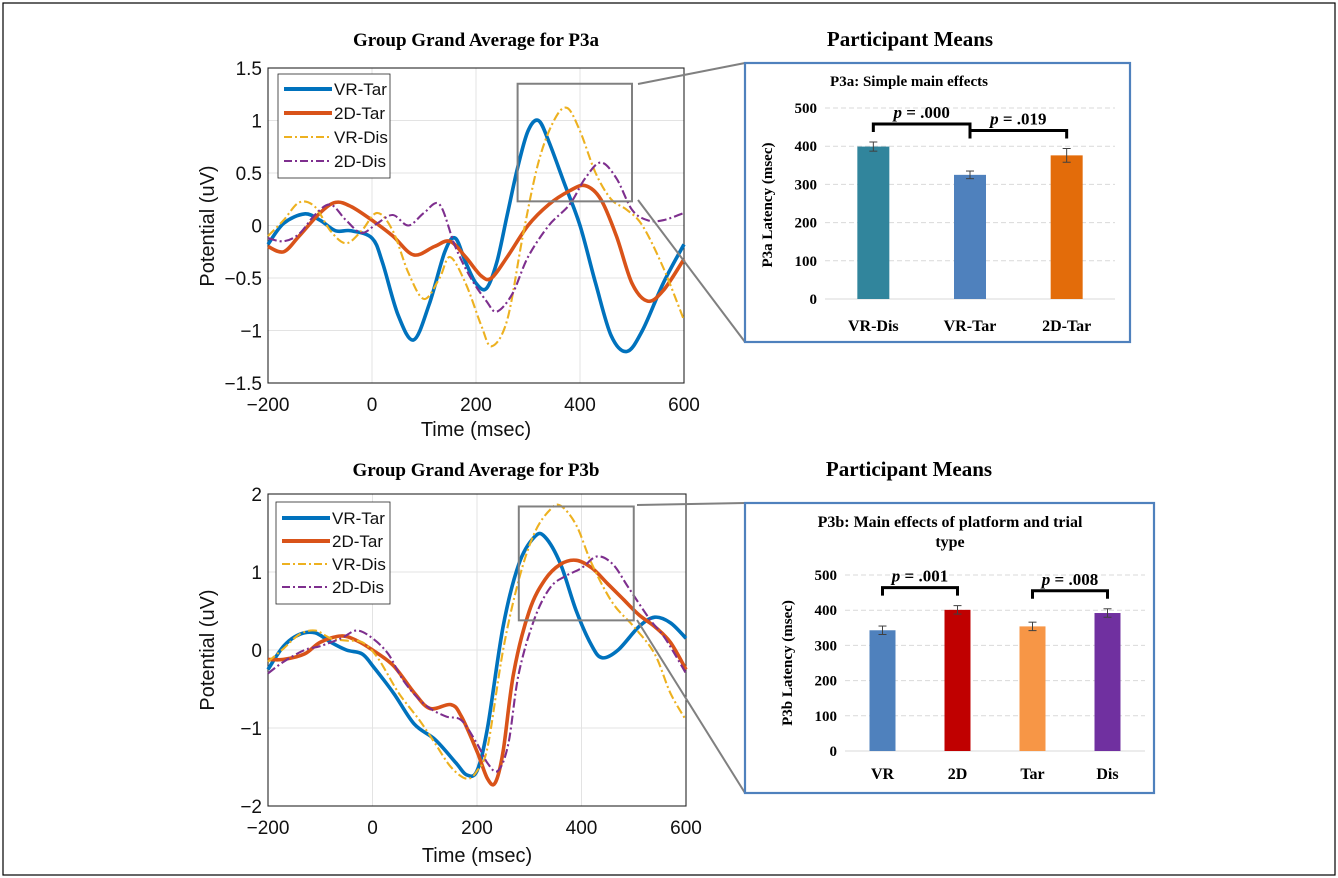 Image resolution: width=1338 pixels, height=878 pixels. What do you see at coordinates (360, 161) in the screenshot?
I see `legend-label-2d-dis: 2D-Dis` at bounding box center [360, 161].